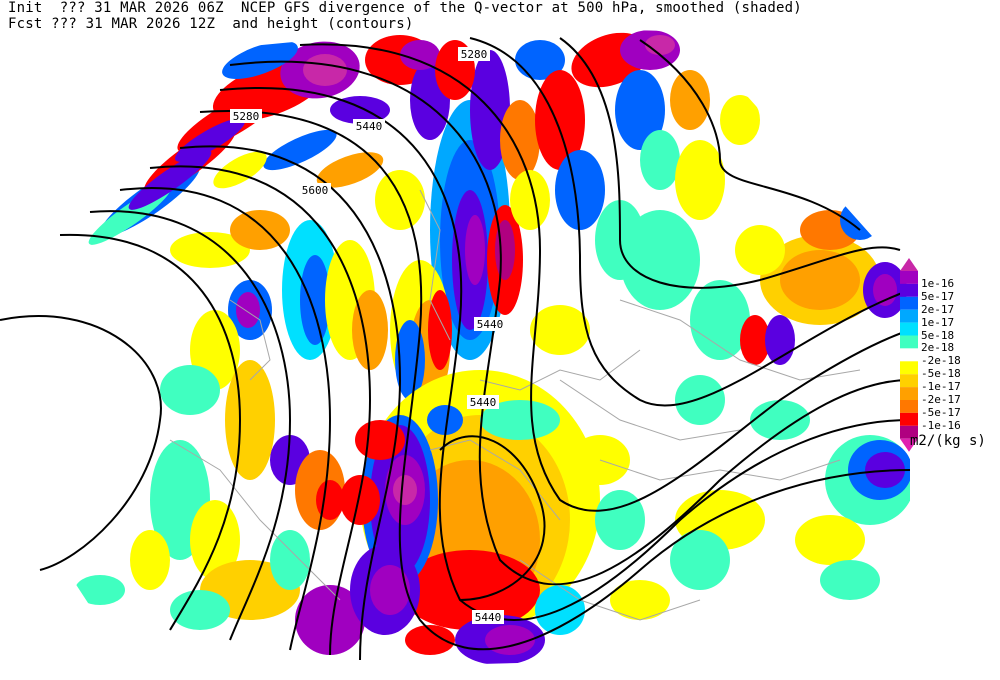  What do you see at coordinates (938, 283) in the screenshot?
I see `colorbar-label: 1e-16` at bounding box center [938, 283].